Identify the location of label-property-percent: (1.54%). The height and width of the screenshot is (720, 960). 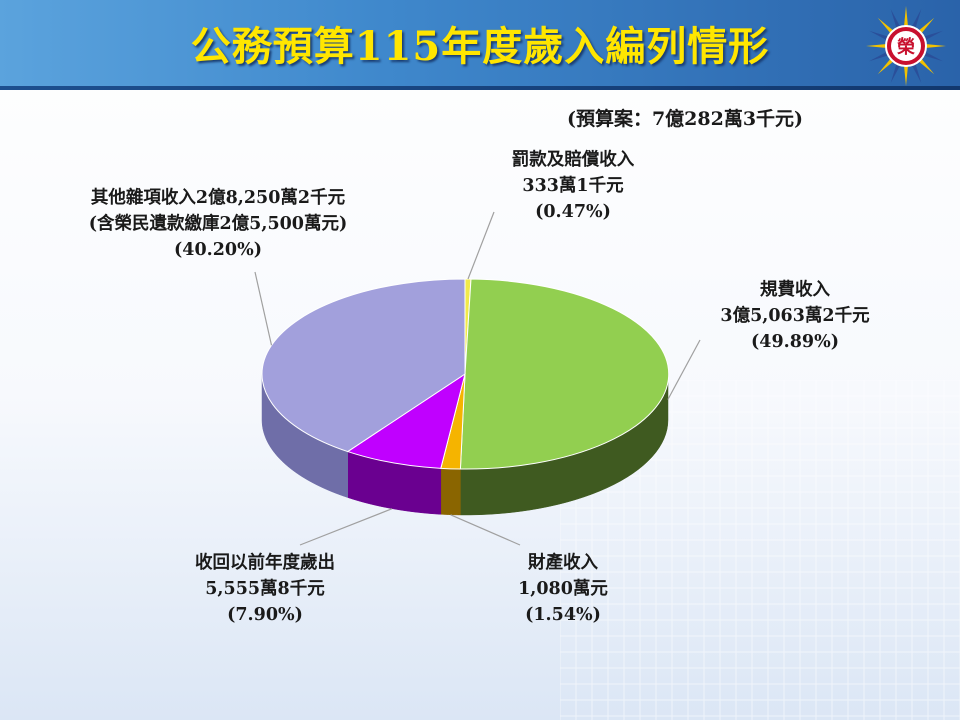
(563, 615).